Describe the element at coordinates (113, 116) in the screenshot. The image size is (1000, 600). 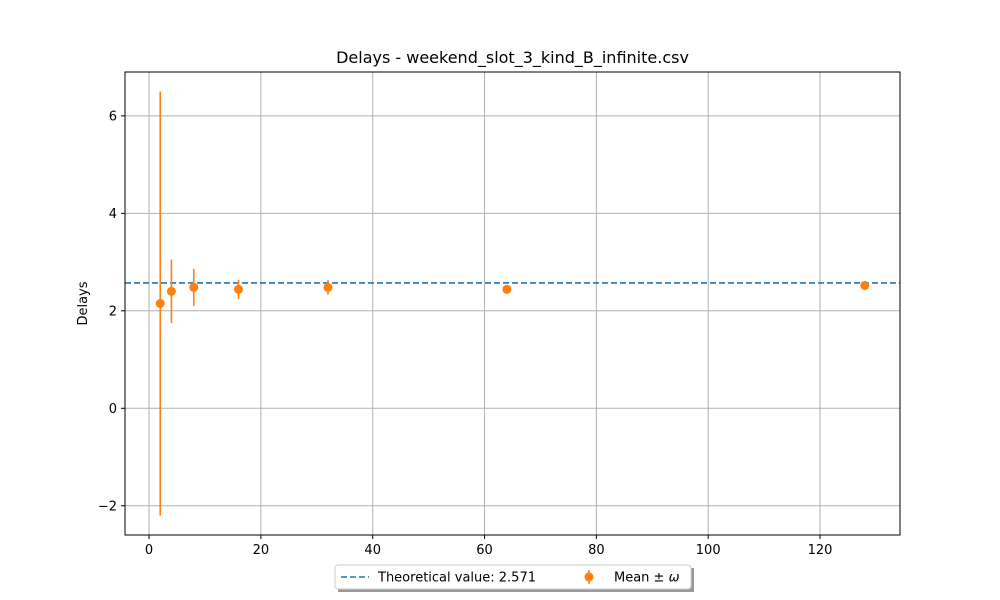
I see `y-tick-label: 6` at that location.